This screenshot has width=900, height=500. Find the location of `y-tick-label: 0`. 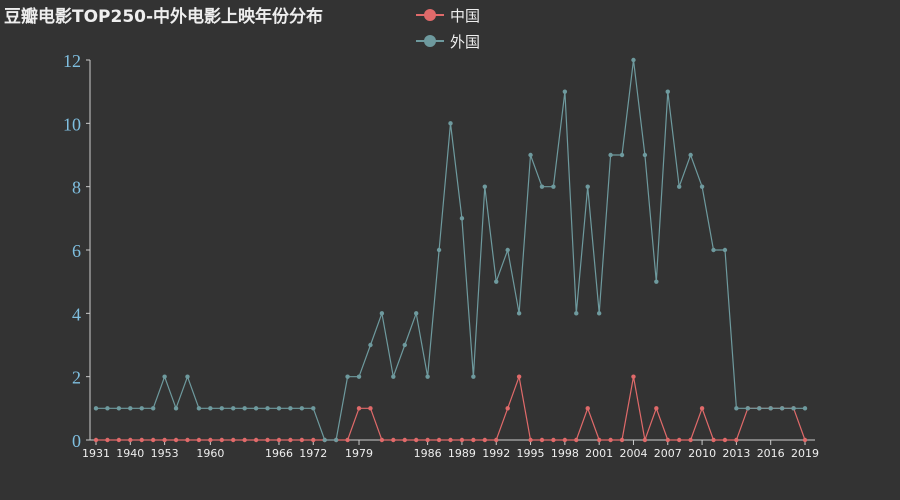

y-tick-label: 0 is located at coordinates (76, 441).